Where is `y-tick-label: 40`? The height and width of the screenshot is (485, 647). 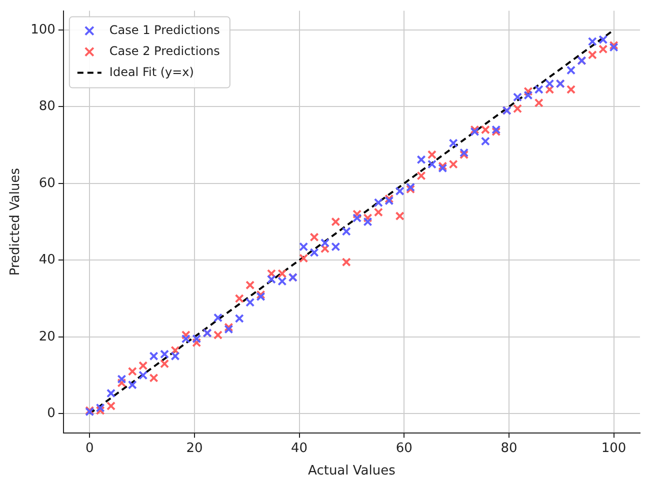
y-tick-label: 40 is located at coordinates (47, 260).